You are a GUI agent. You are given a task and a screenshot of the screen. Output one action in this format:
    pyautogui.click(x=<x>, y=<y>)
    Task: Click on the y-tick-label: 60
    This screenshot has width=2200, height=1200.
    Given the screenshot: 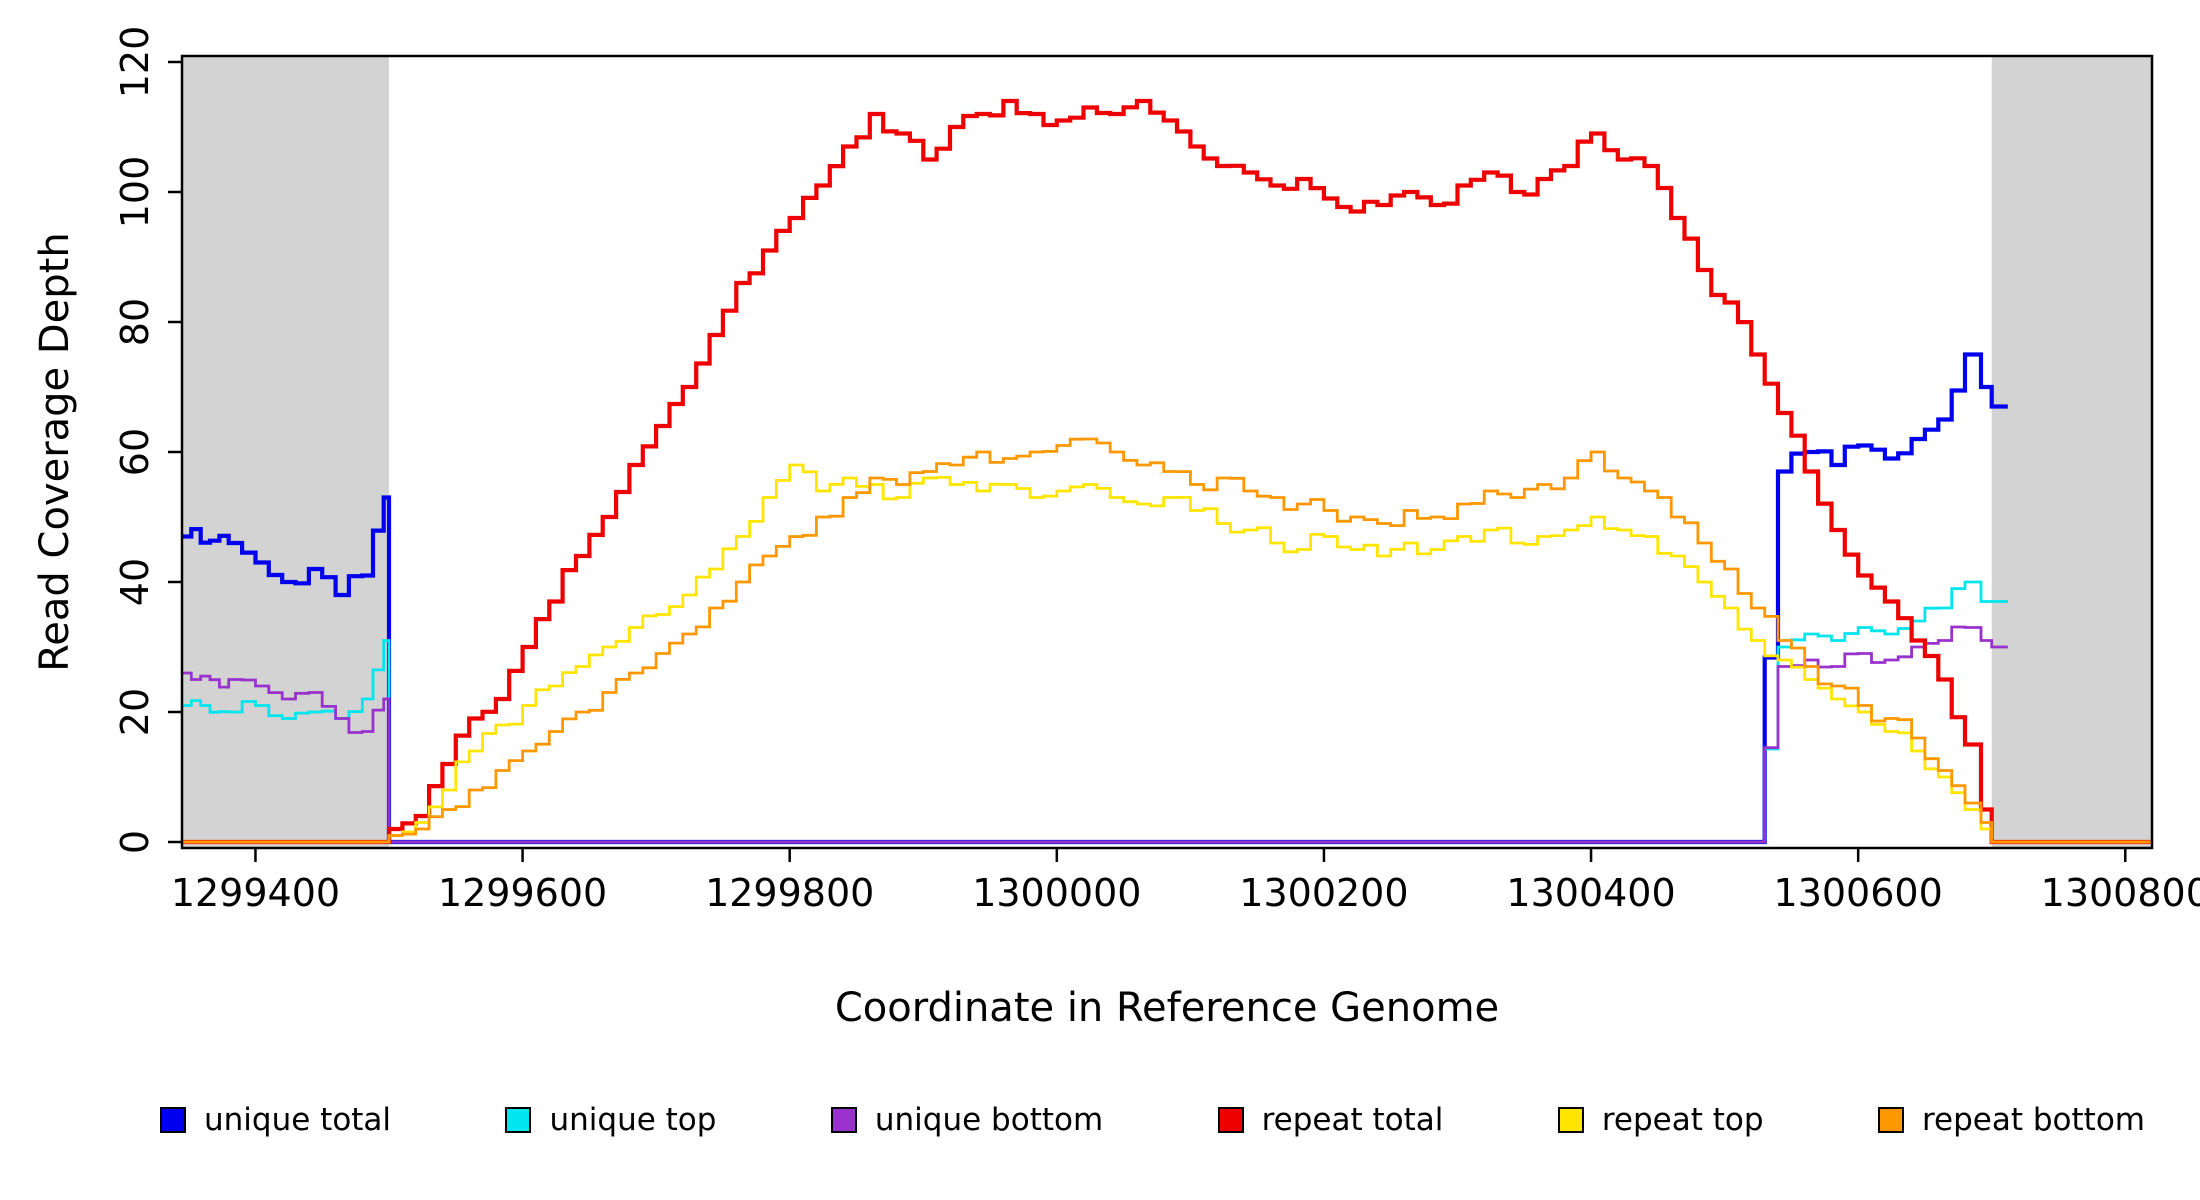 What is the action you would take?
    pyautogui.click(x=135, y=452)
    